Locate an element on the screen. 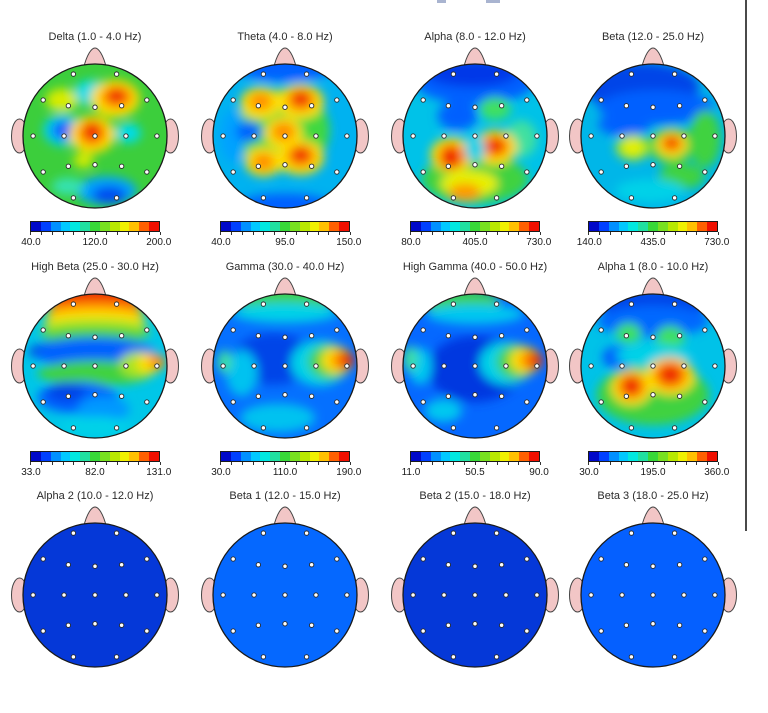  colorbar-labels: 33.0 82.0 131.0 is located at coordinates (96, 473).